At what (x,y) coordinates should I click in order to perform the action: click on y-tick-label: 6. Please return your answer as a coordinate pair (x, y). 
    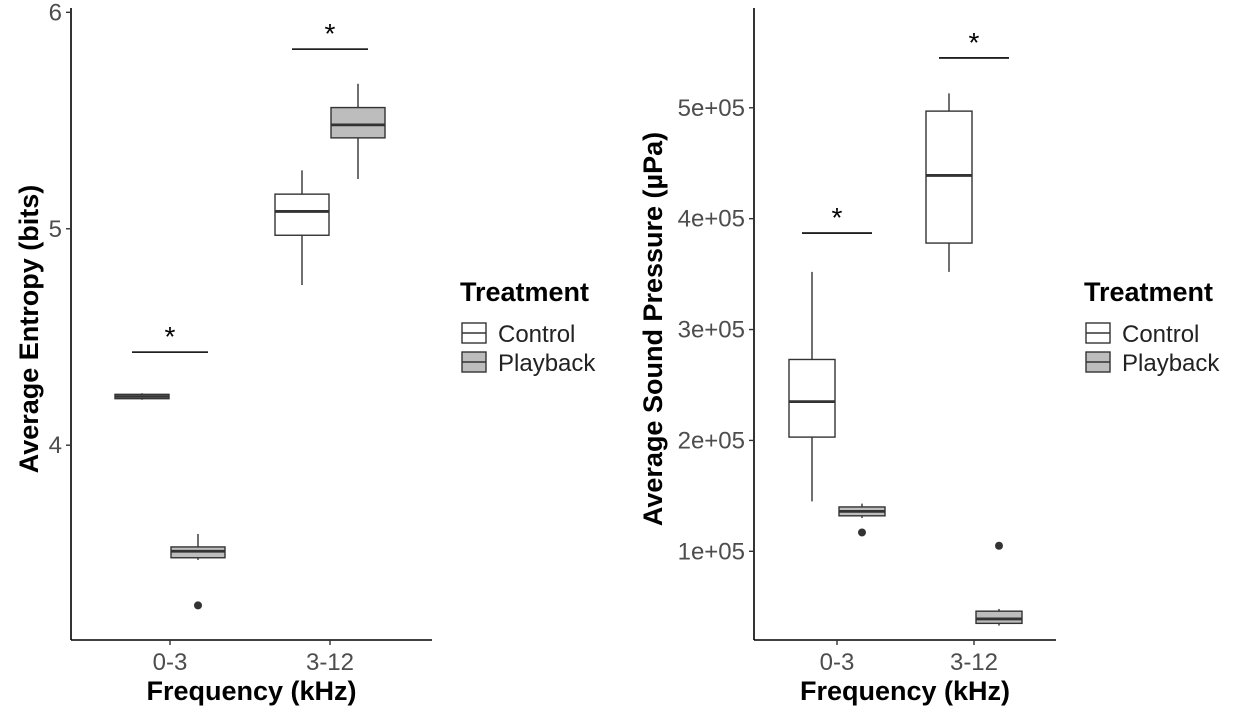
    Looking at the image, I should click on (55, 13).